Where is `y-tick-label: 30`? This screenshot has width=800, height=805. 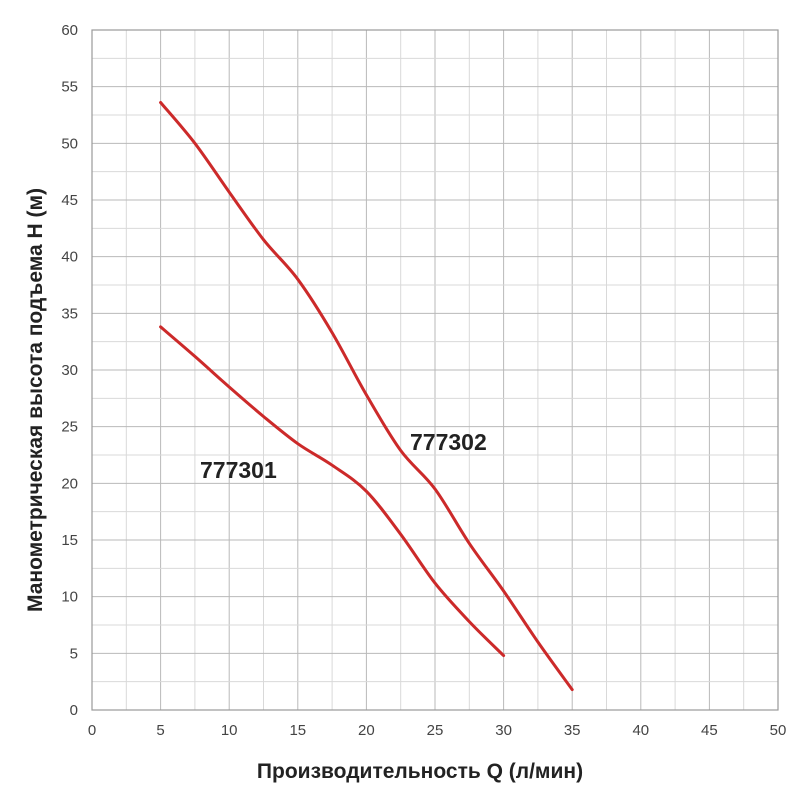 y-tick-label: 30 is located at coordinates (69, 370).